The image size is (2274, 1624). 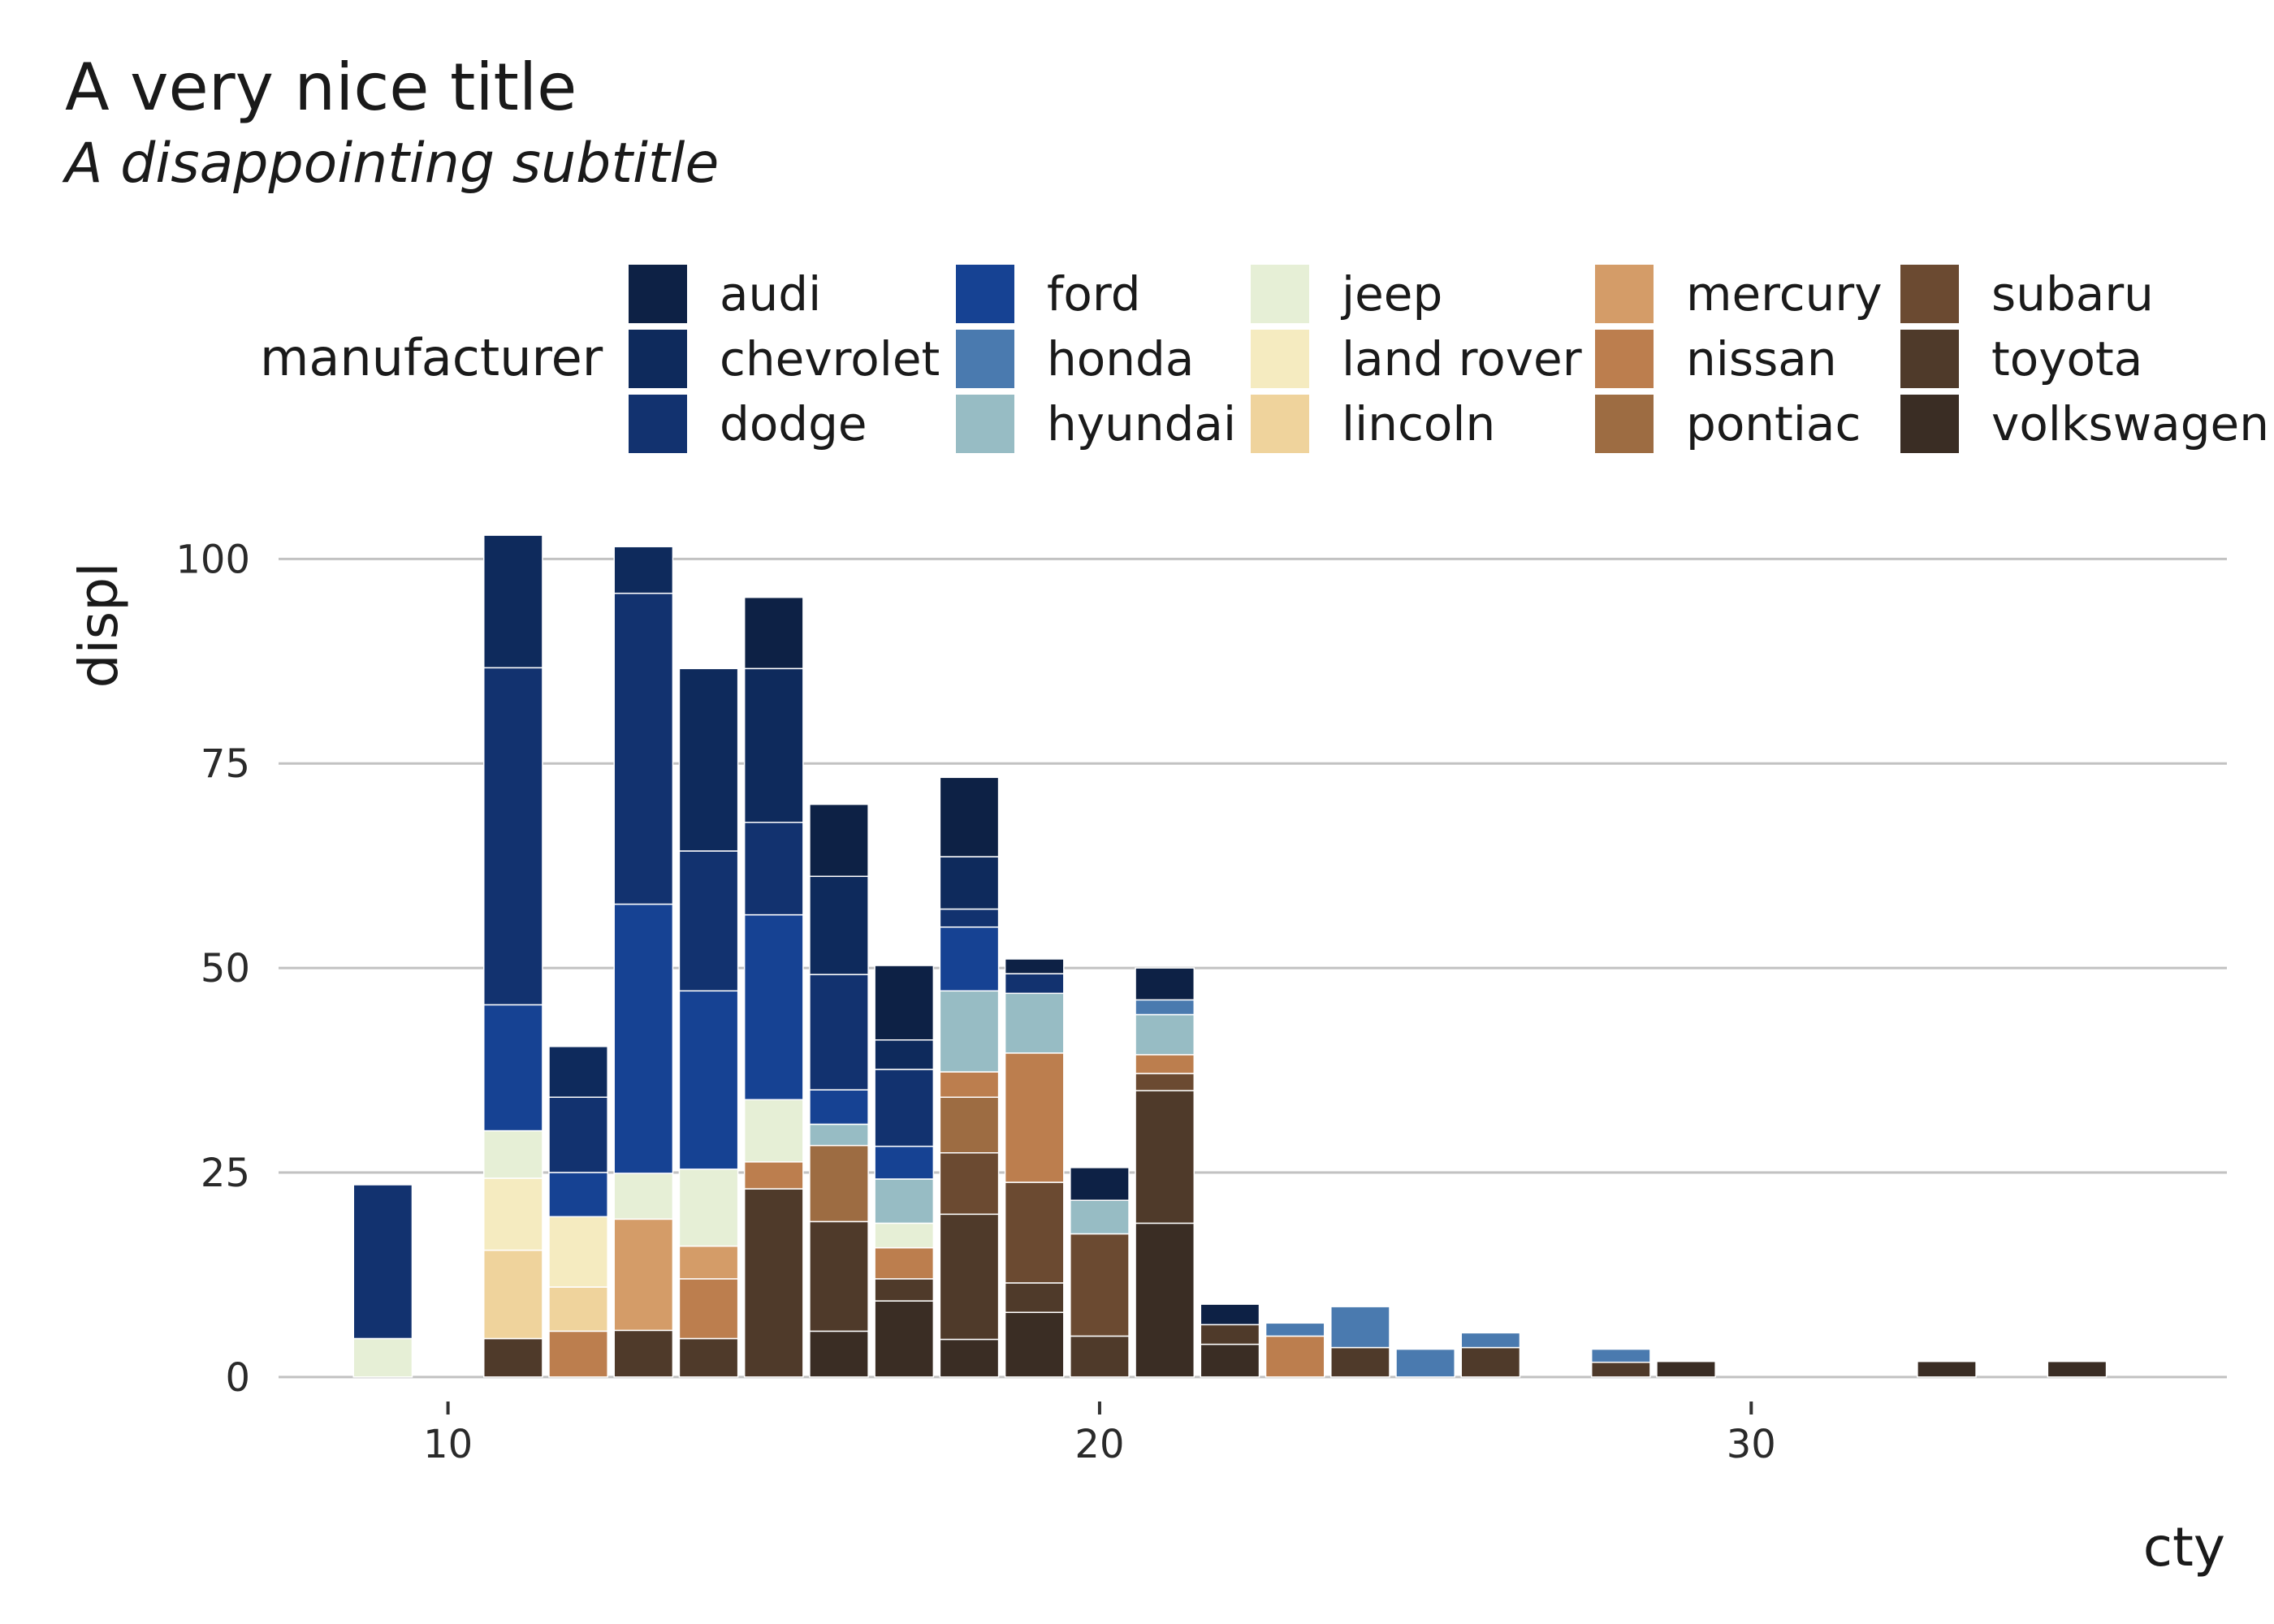 I want to click on bar-segment-21-honda, so click(x=1165, y=1008).